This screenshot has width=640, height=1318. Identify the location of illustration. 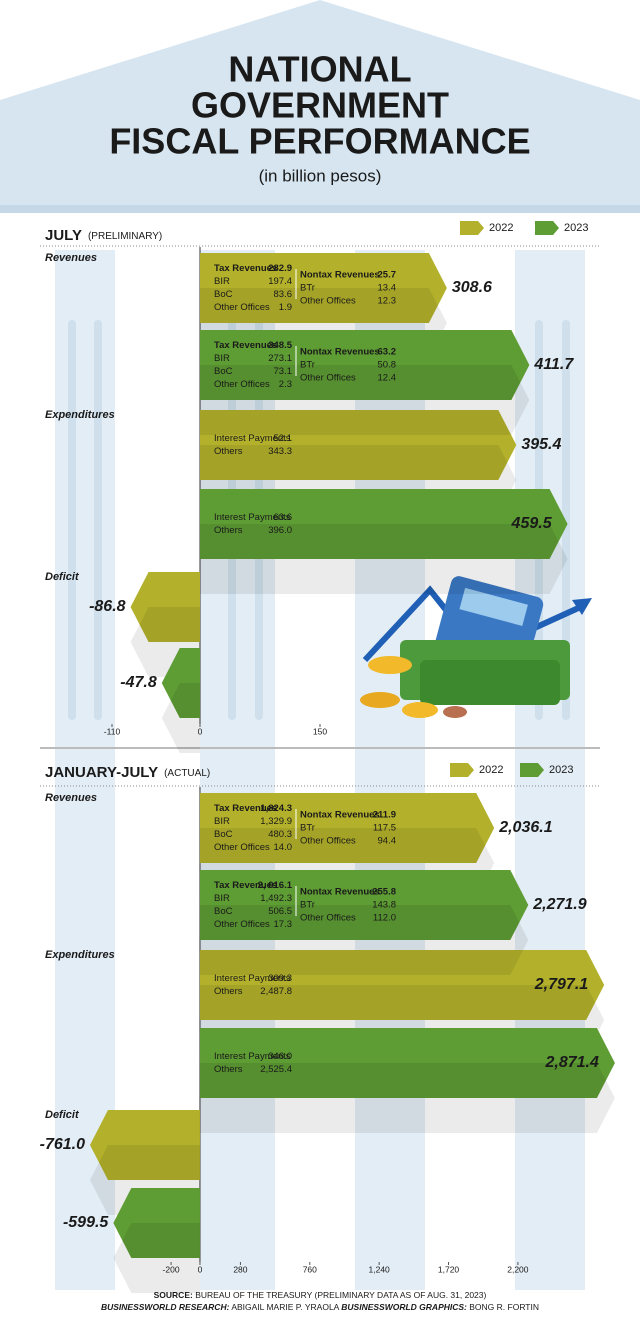
(476, 647).